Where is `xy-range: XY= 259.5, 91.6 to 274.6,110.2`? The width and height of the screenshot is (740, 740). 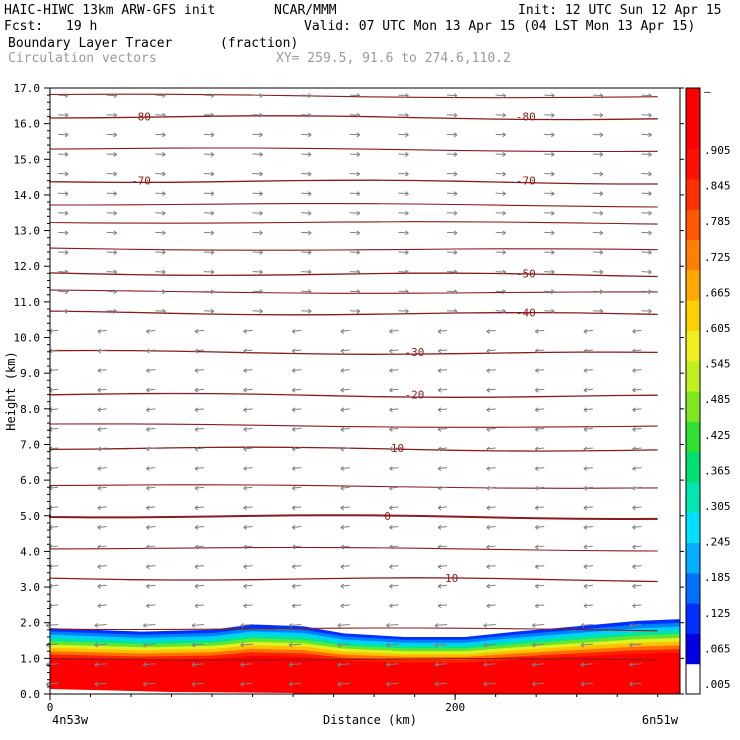 xy-range: XY= 259.5, 91.6 to 274.6,110.2 is located at coordinates (393, 58).